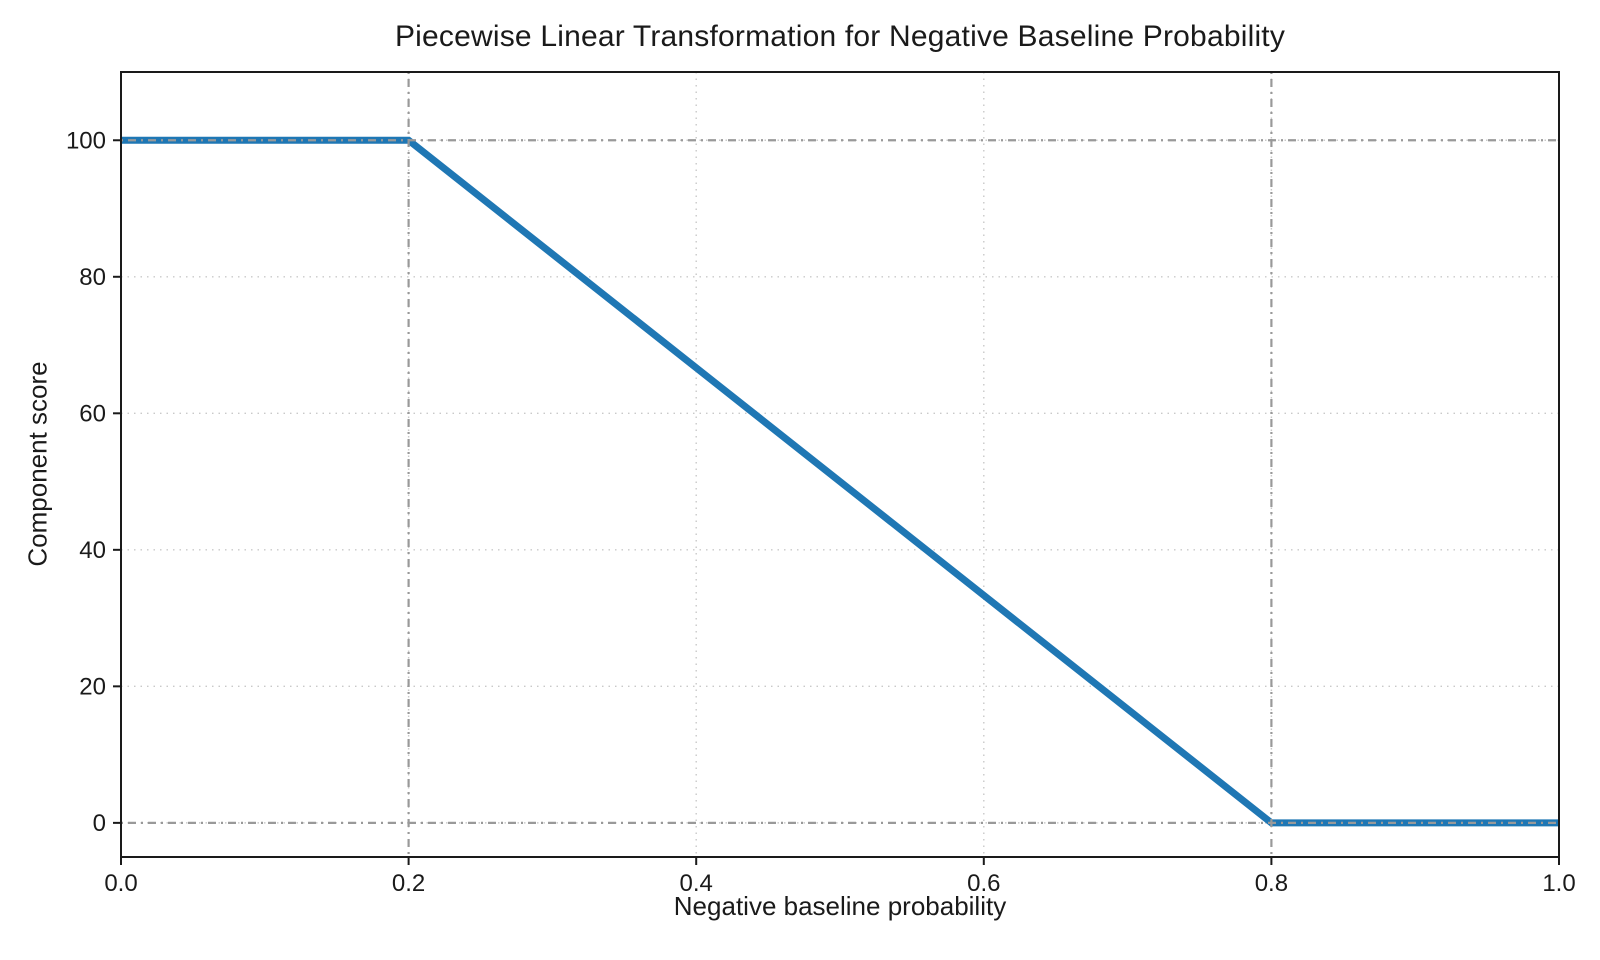 The image size is (1600, 960). What do you see at coordinates (92, 686) in the screenshot?
I see `y-tick-label: 20` at bounding box center [92, 686].